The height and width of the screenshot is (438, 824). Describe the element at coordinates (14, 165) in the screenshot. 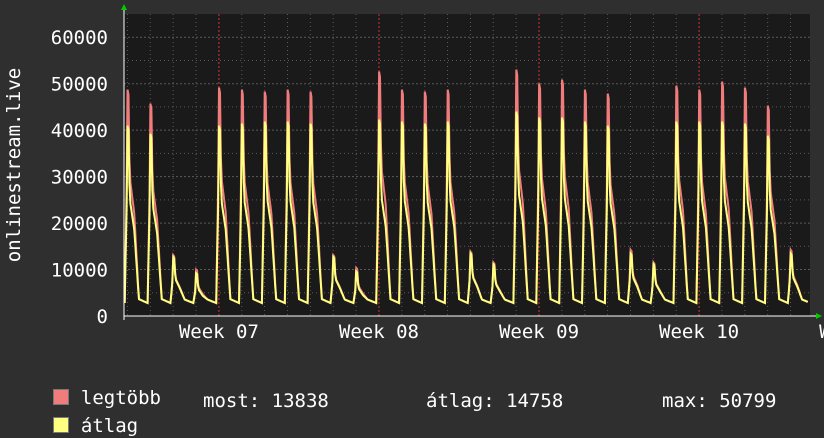

I see `y-axis-label: onlinestream.live` at that location.